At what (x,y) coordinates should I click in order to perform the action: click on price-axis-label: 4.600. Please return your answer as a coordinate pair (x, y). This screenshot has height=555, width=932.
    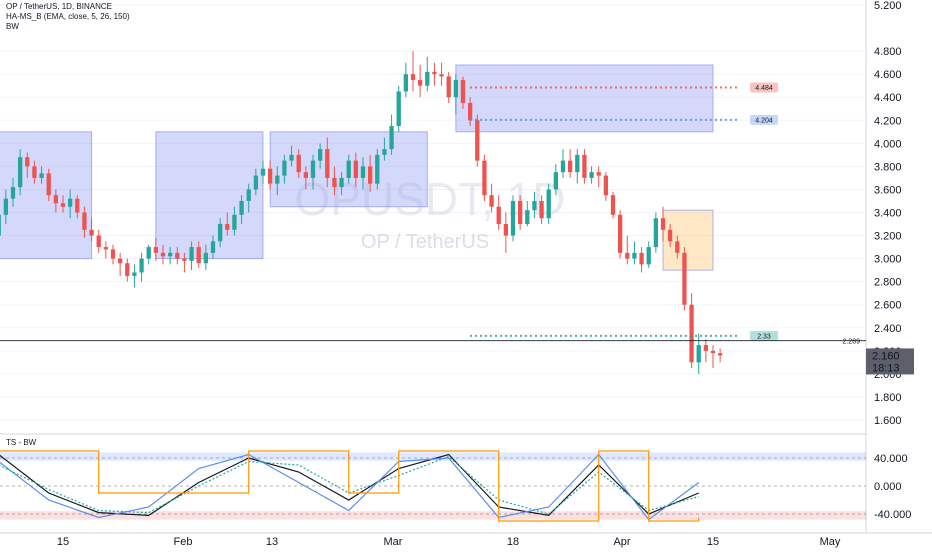
    Looking at the image, I should click on (888, 75).